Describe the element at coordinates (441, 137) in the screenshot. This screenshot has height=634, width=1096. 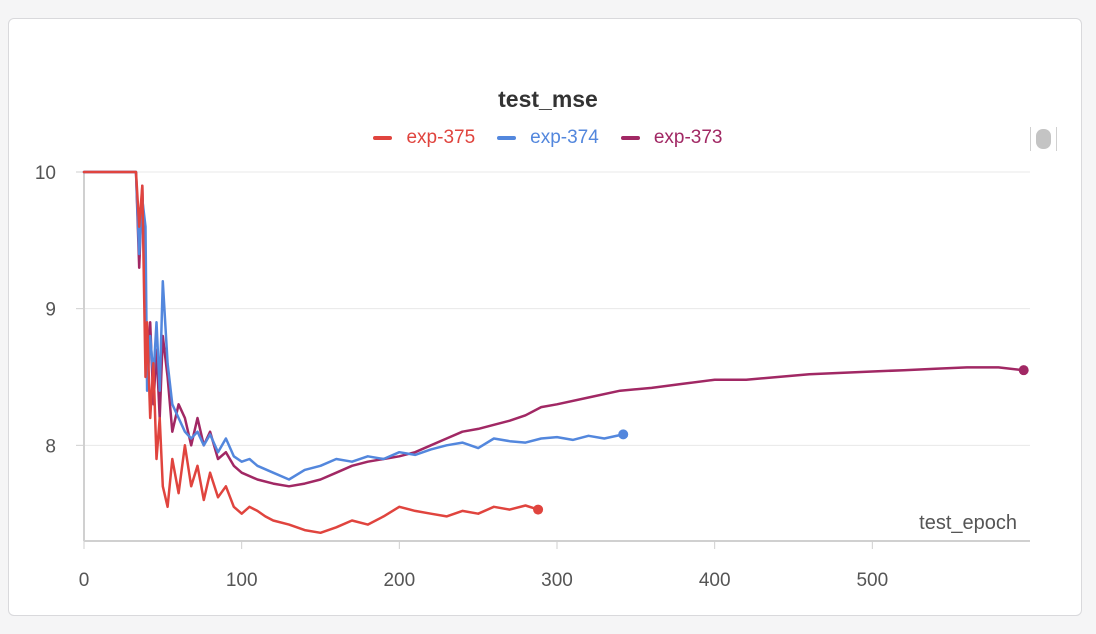
I see `legend-label-0: exp-375` at that location.